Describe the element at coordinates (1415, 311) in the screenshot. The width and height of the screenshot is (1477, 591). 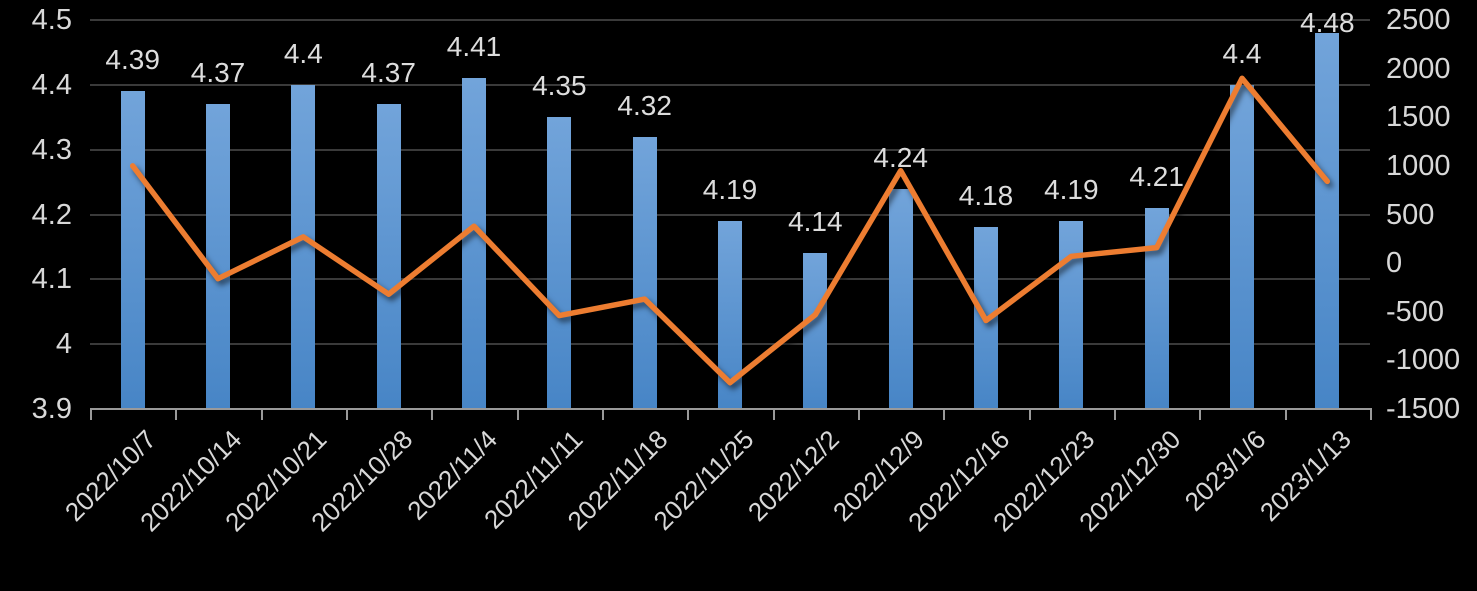
I see `right-axis-tick-label: -500` at that location.